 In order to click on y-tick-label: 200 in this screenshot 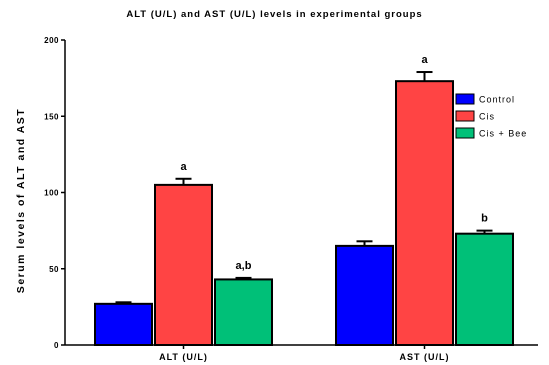, I will do `click(51, 40)`.